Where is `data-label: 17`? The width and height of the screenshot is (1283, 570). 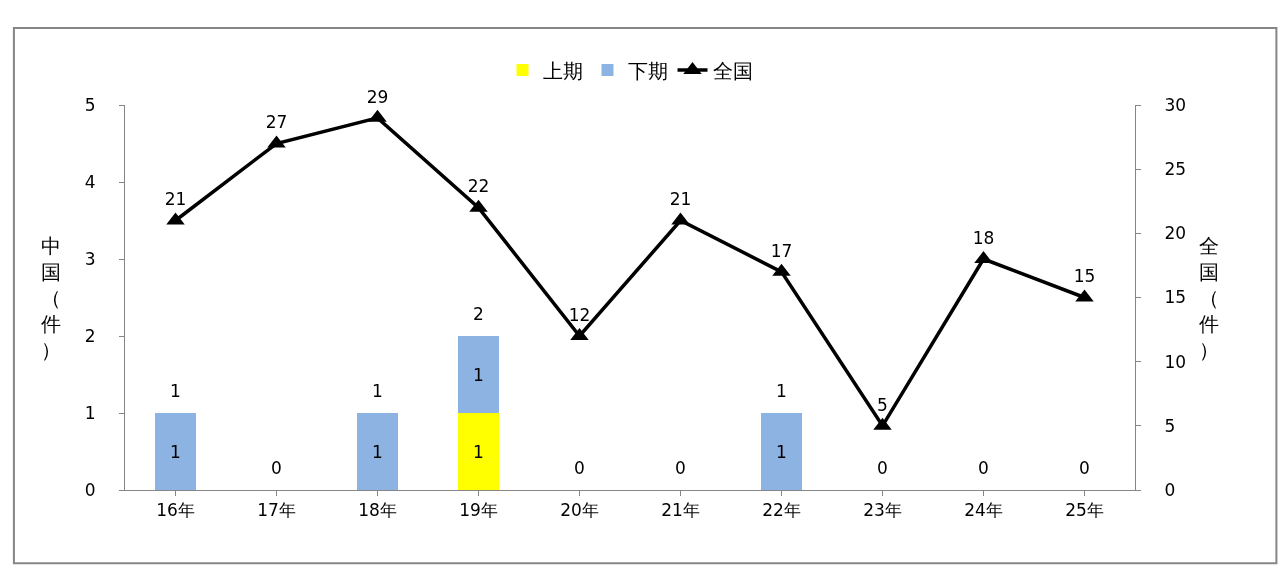 data-label: 17 is located at coordinates (781, 250).